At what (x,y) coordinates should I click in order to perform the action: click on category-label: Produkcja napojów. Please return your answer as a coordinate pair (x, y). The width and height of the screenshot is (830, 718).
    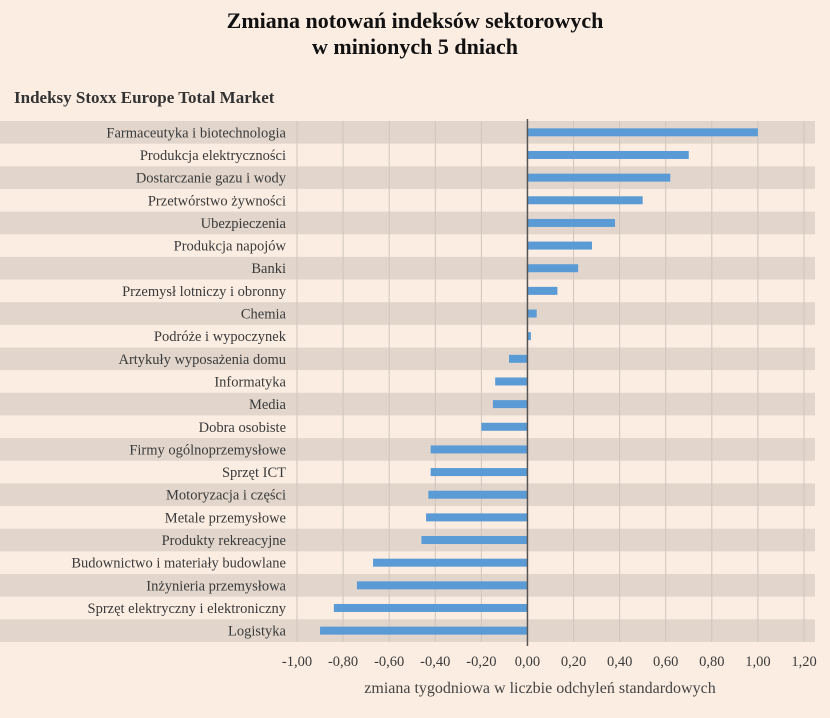
    Looking at the image, I should click on (230, 247).